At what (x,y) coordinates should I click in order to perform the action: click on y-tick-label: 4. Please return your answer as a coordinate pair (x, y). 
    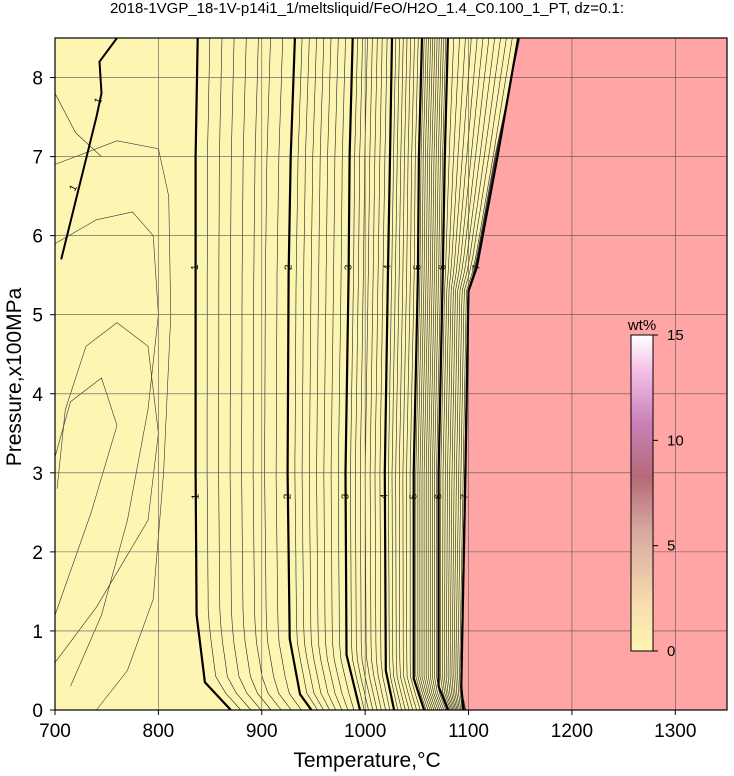
    Looking at the image, I should click on (37, 395).